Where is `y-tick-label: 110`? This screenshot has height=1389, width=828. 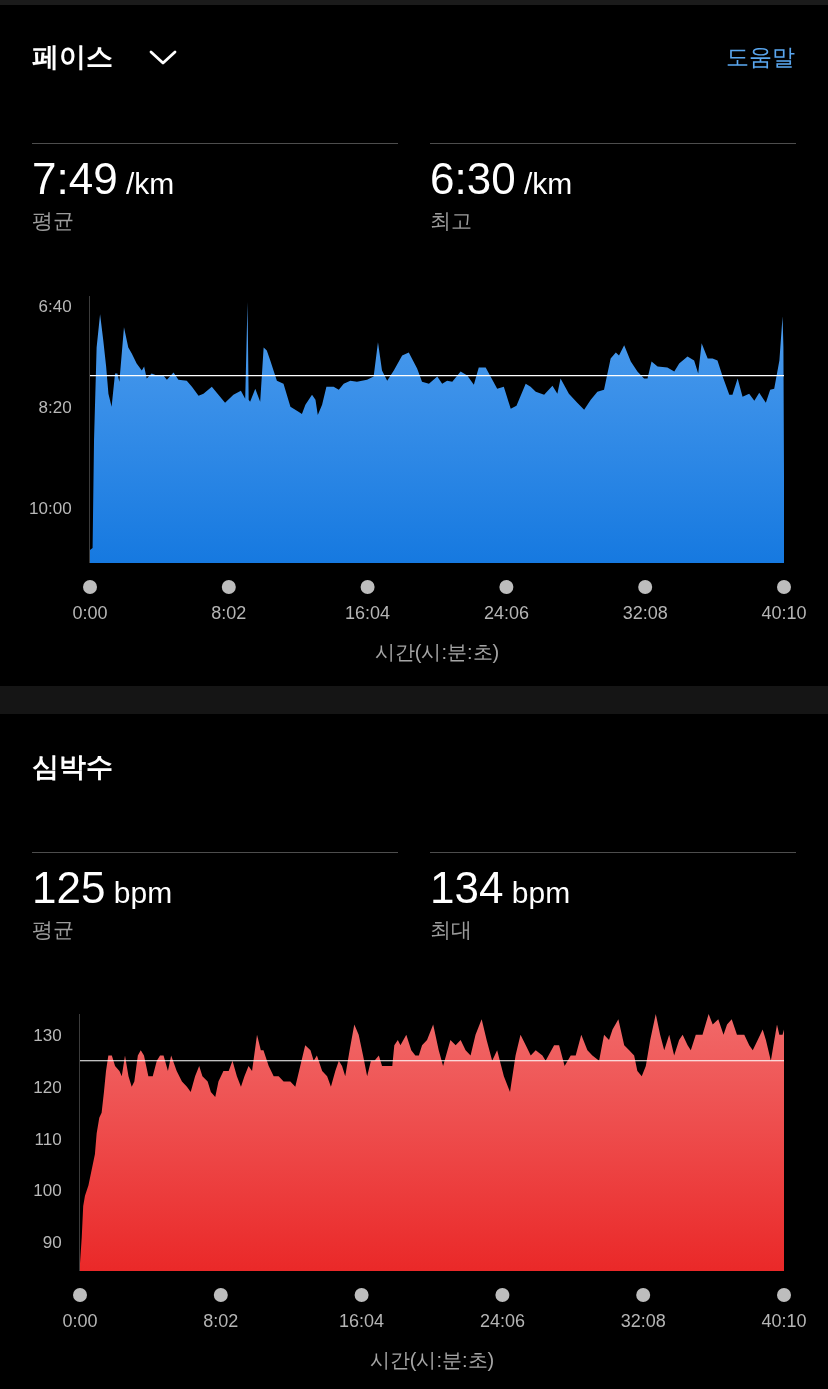
y-tick-label: 110 is located at coordinates (48, 1139).